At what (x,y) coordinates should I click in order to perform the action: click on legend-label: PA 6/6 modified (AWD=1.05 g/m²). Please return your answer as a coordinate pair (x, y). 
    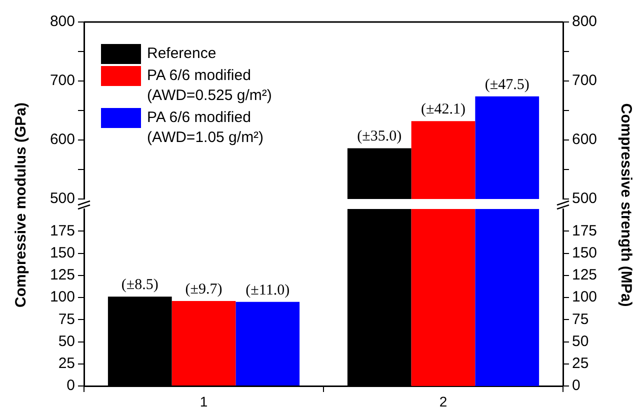
    Looking at the image, I should click on (206, 128).